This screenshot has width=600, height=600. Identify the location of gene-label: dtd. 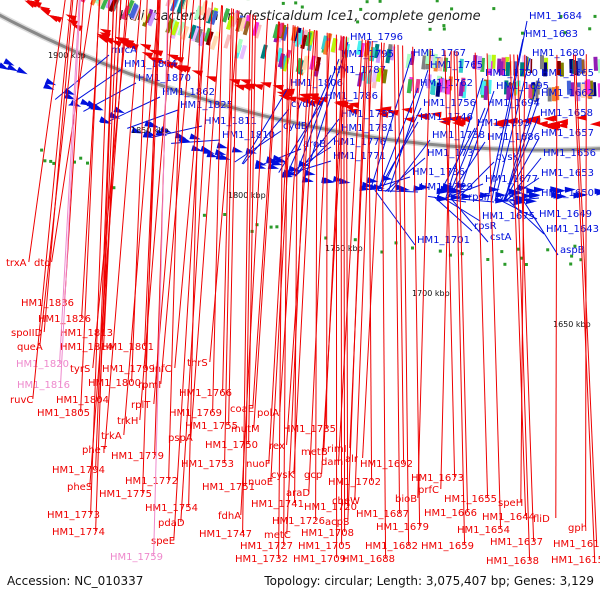
(42, 263).